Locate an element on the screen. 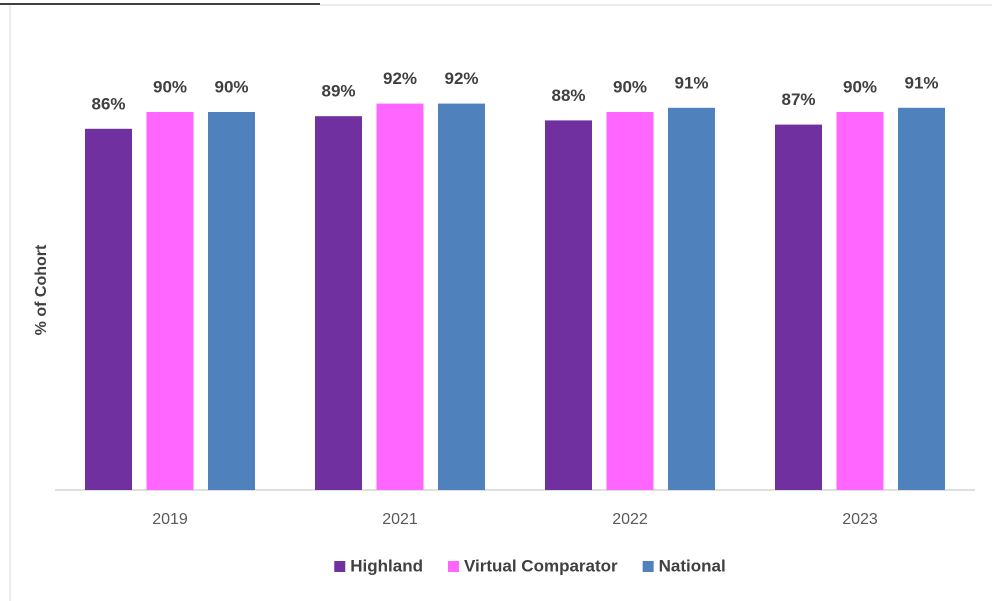 The width and height of the screenshot is (992, 601). x-tick-label: 2021 is located at coordinates (400, 519).